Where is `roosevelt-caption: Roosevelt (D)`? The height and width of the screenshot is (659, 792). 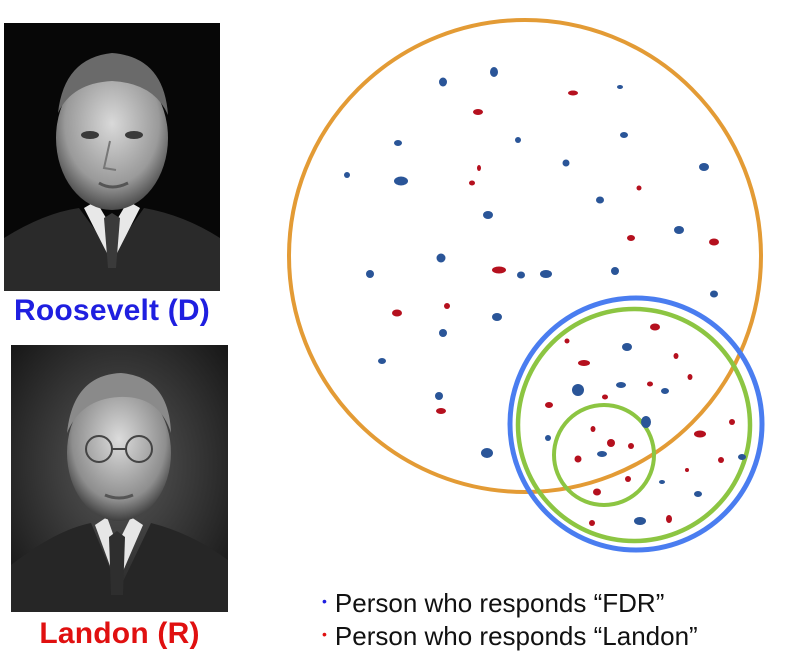 roosevelt-caption: Roosevelt (D) is located at coordinates (112, 310).